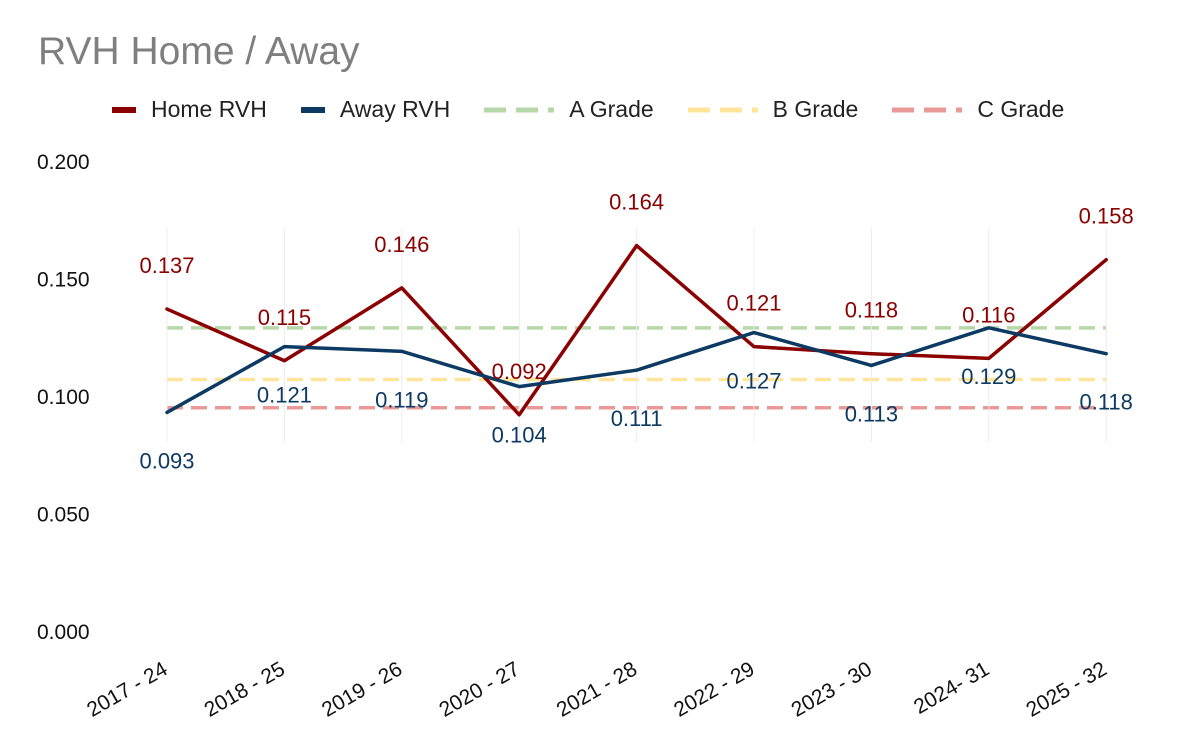 The width and height of the screenshot is (1200, 741). I want to click on data-label-home-rvh: 0.137, so click(166, 265).